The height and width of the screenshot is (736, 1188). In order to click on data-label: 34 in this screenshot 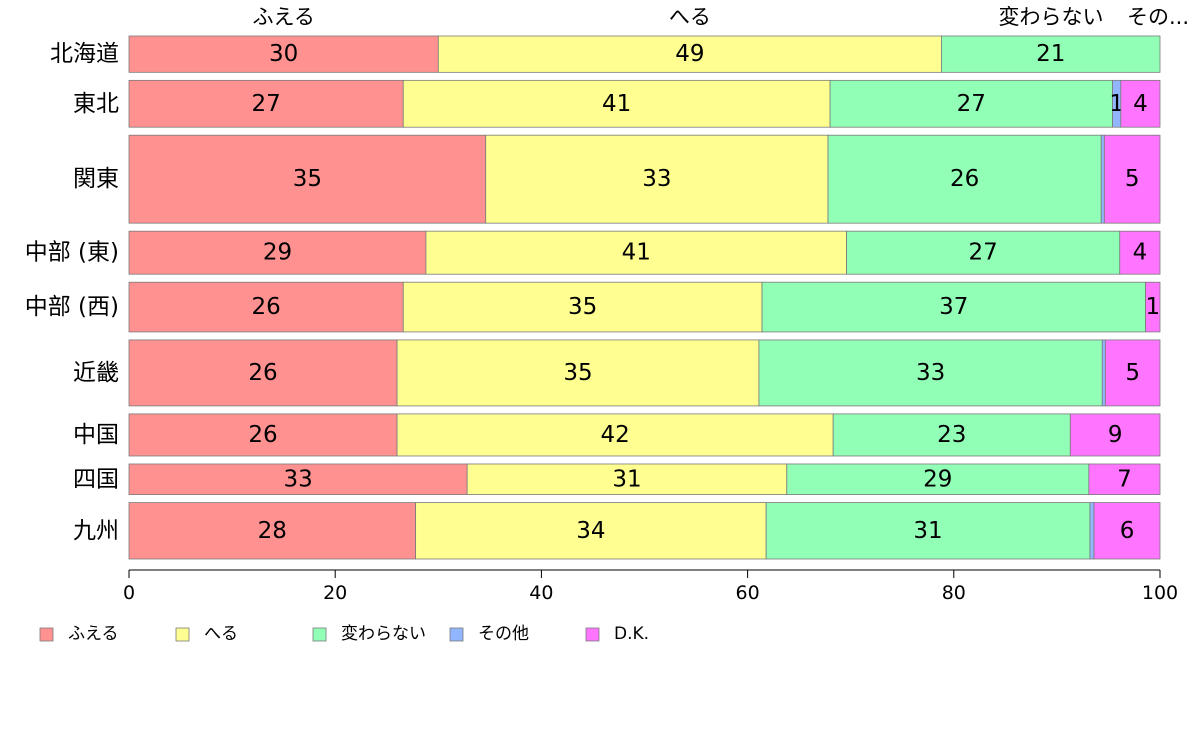, I will do `click(590, 531)`.